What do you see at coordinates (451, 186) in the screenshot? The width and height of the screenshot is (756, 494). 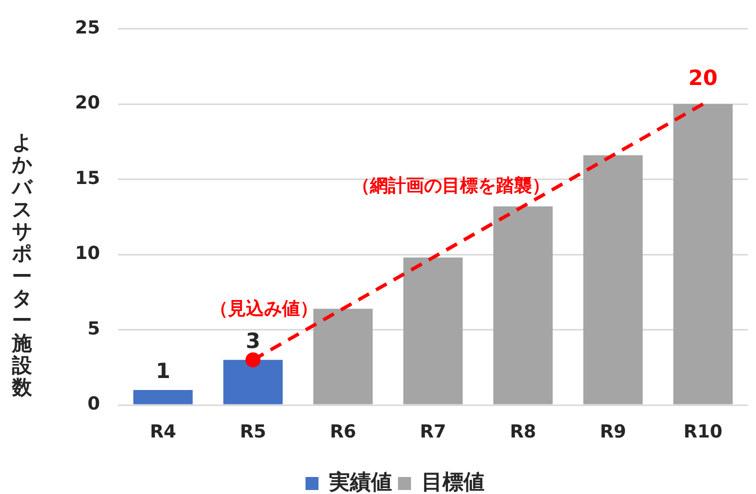 I see `annotation: （網計画の目標を踏襲）` at bounding box center [451, 186].